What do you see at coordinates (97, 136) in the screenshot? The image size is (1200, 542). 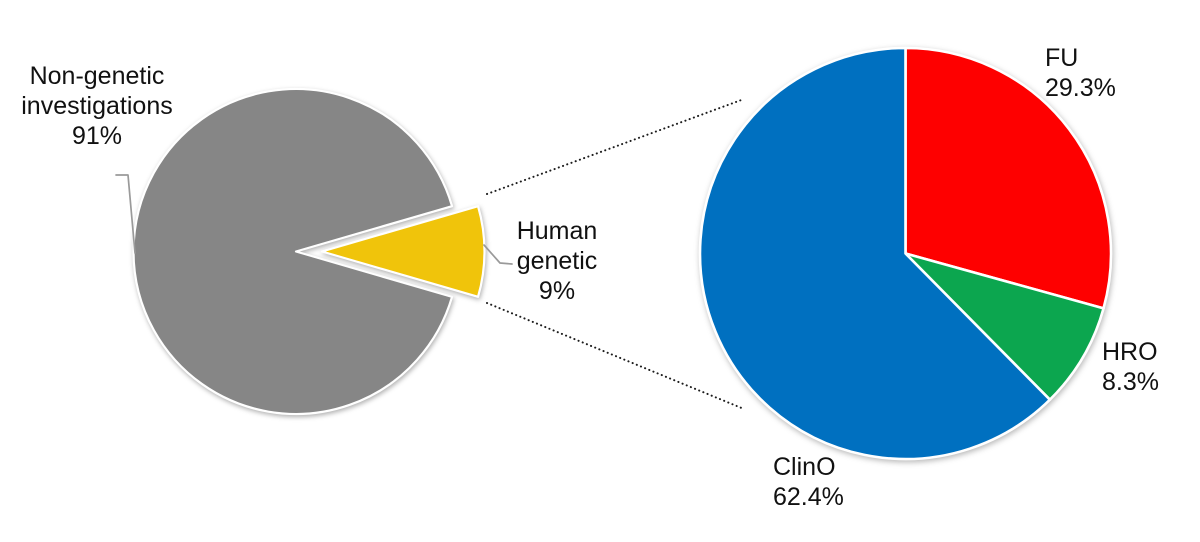 I see `label-non-genetic-pct: 91%` at bounding box center [97, 136].